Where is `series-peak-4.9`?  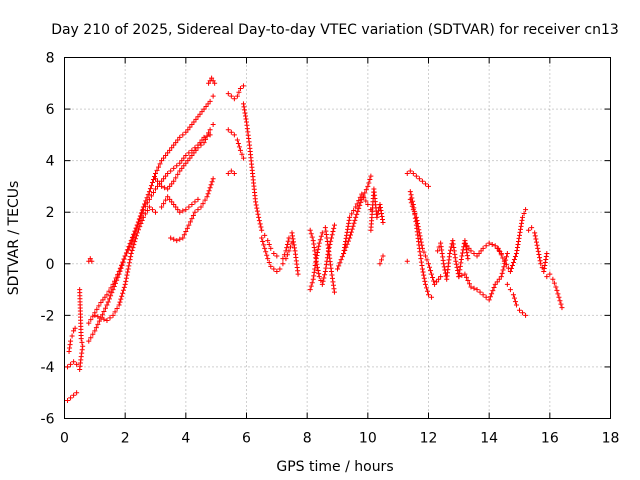 series-peak-4.9 is located at coordinates (212, 80).